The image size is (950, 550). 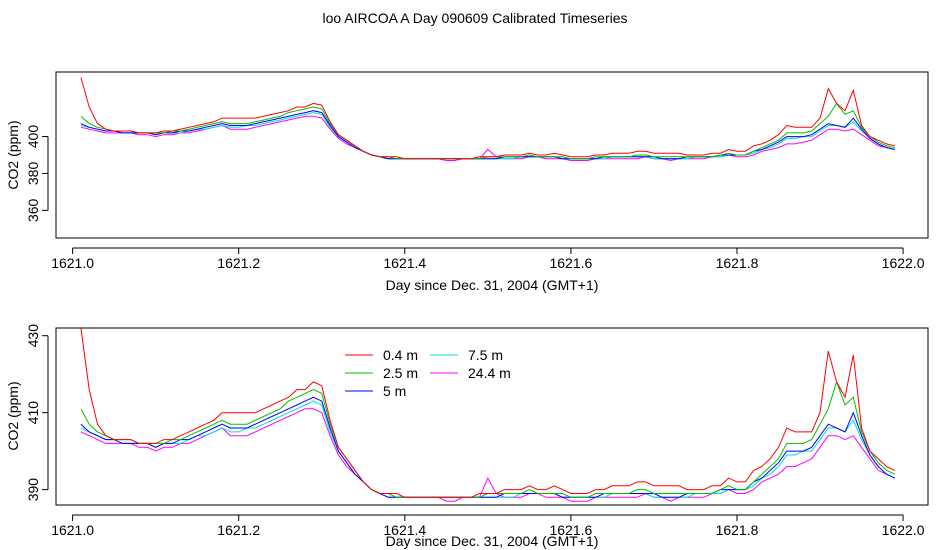 I want to click on panel1-x-tick-label: 1621.2, so click(x=238, y=263).